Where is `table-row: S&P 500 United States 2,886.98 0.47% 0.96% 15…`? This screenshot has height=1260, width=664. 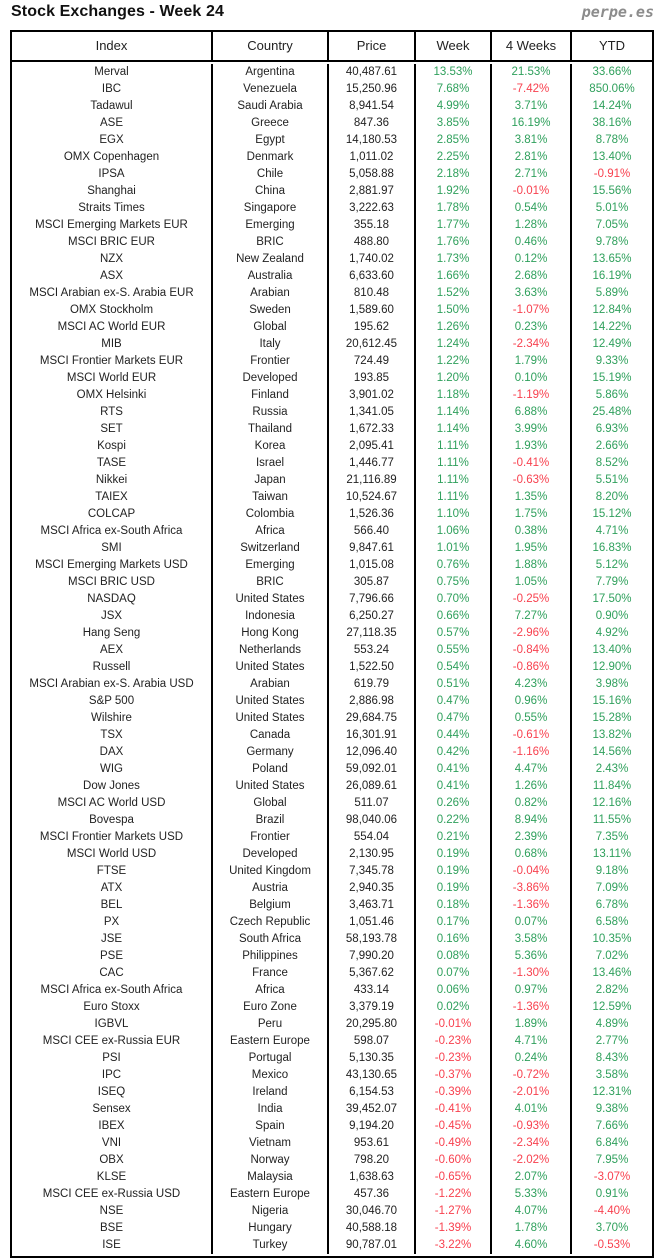
table-row: S&P 500 United States 2,886.98 0.47% 0.96% 15… is located at coordinates (332, 701).